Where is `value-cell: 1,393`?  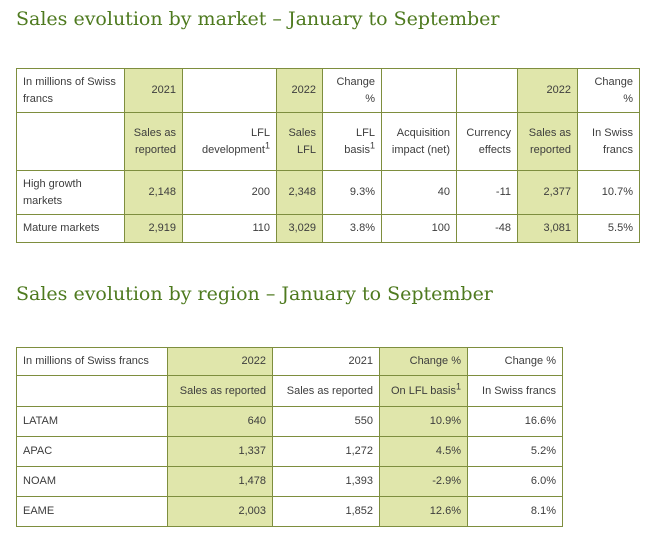
value-cell: 1,393 is located at coordinates (326, 481).